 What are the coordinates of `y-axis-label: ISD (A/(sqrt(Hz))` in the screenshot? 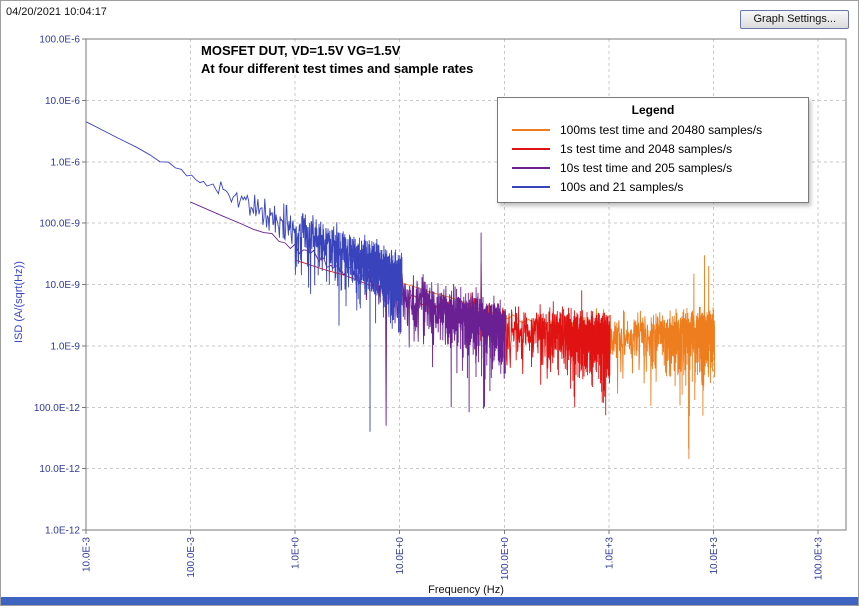 It's located at (19, 302).